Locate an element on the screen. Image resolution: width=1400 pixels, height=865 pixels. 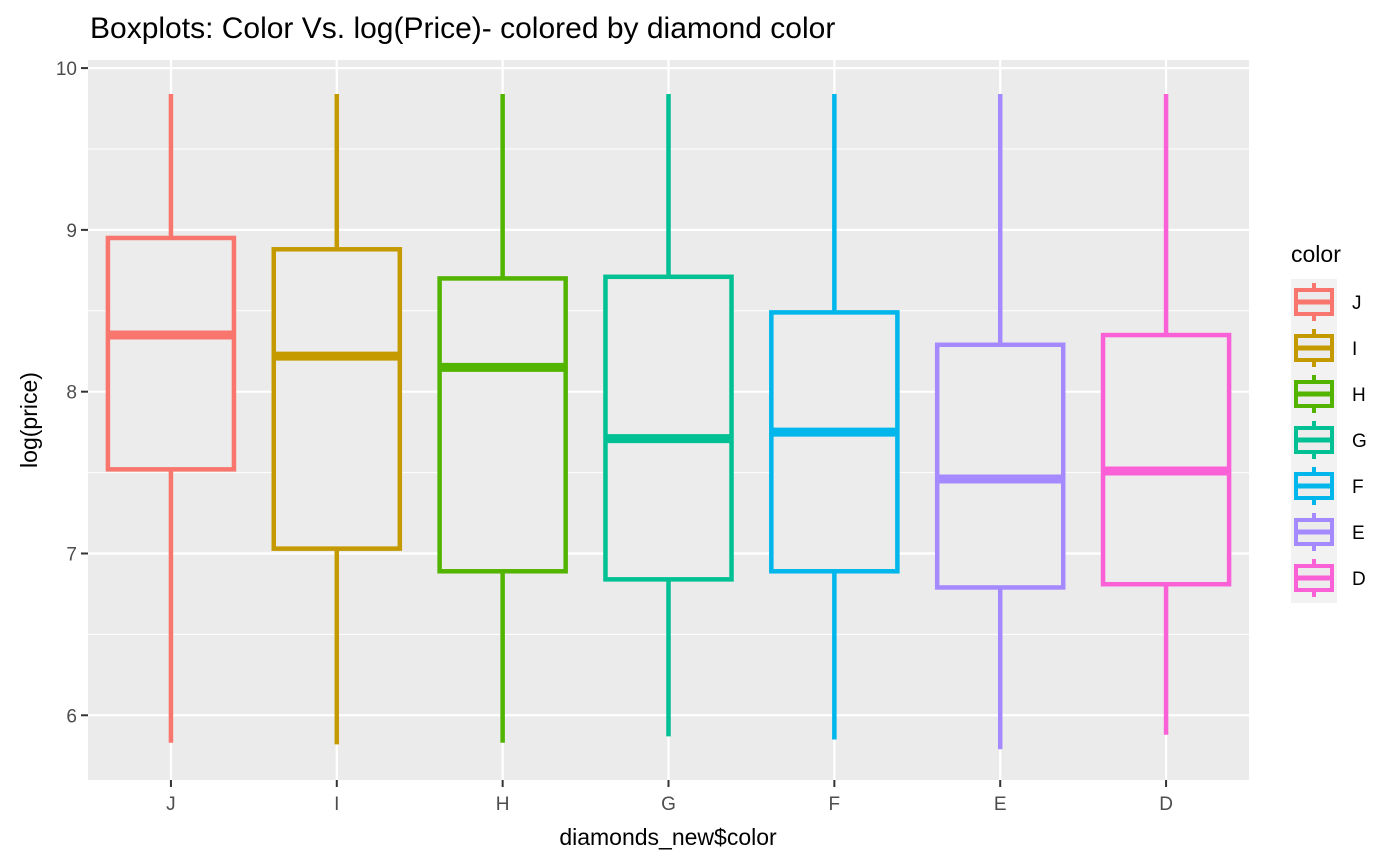
legend-item-G: G is located at coordinates (1330, 440).